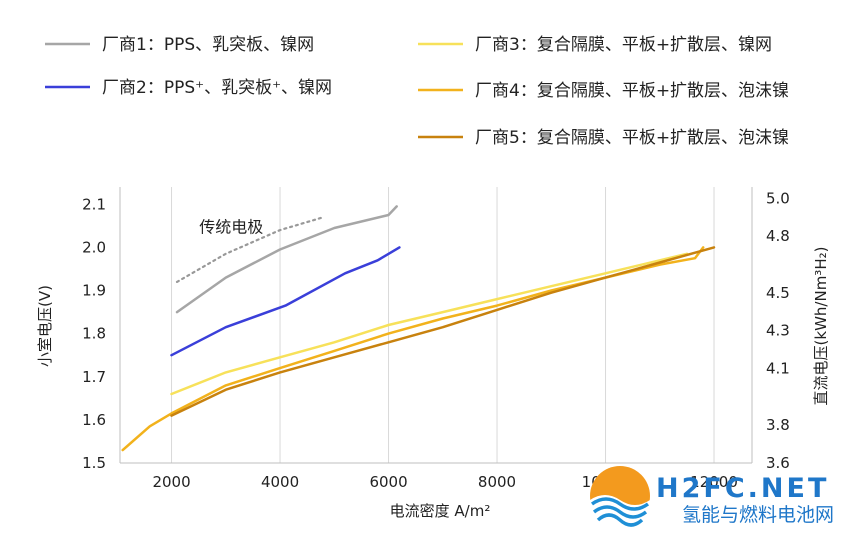 The image size is (865, 539). Describe the element at coordinates (440, 511) in the screenshot. I see `x-axis-title: 电流密度 A/m²` at that location.